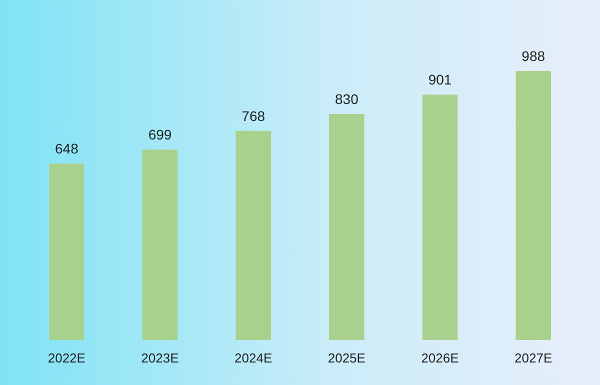 The width and height of the screenshot is (600, 385). What do you see at coordinates (66, 148) in the screenshot?
I see `data-label: 648` at bounding box center [66, 148].